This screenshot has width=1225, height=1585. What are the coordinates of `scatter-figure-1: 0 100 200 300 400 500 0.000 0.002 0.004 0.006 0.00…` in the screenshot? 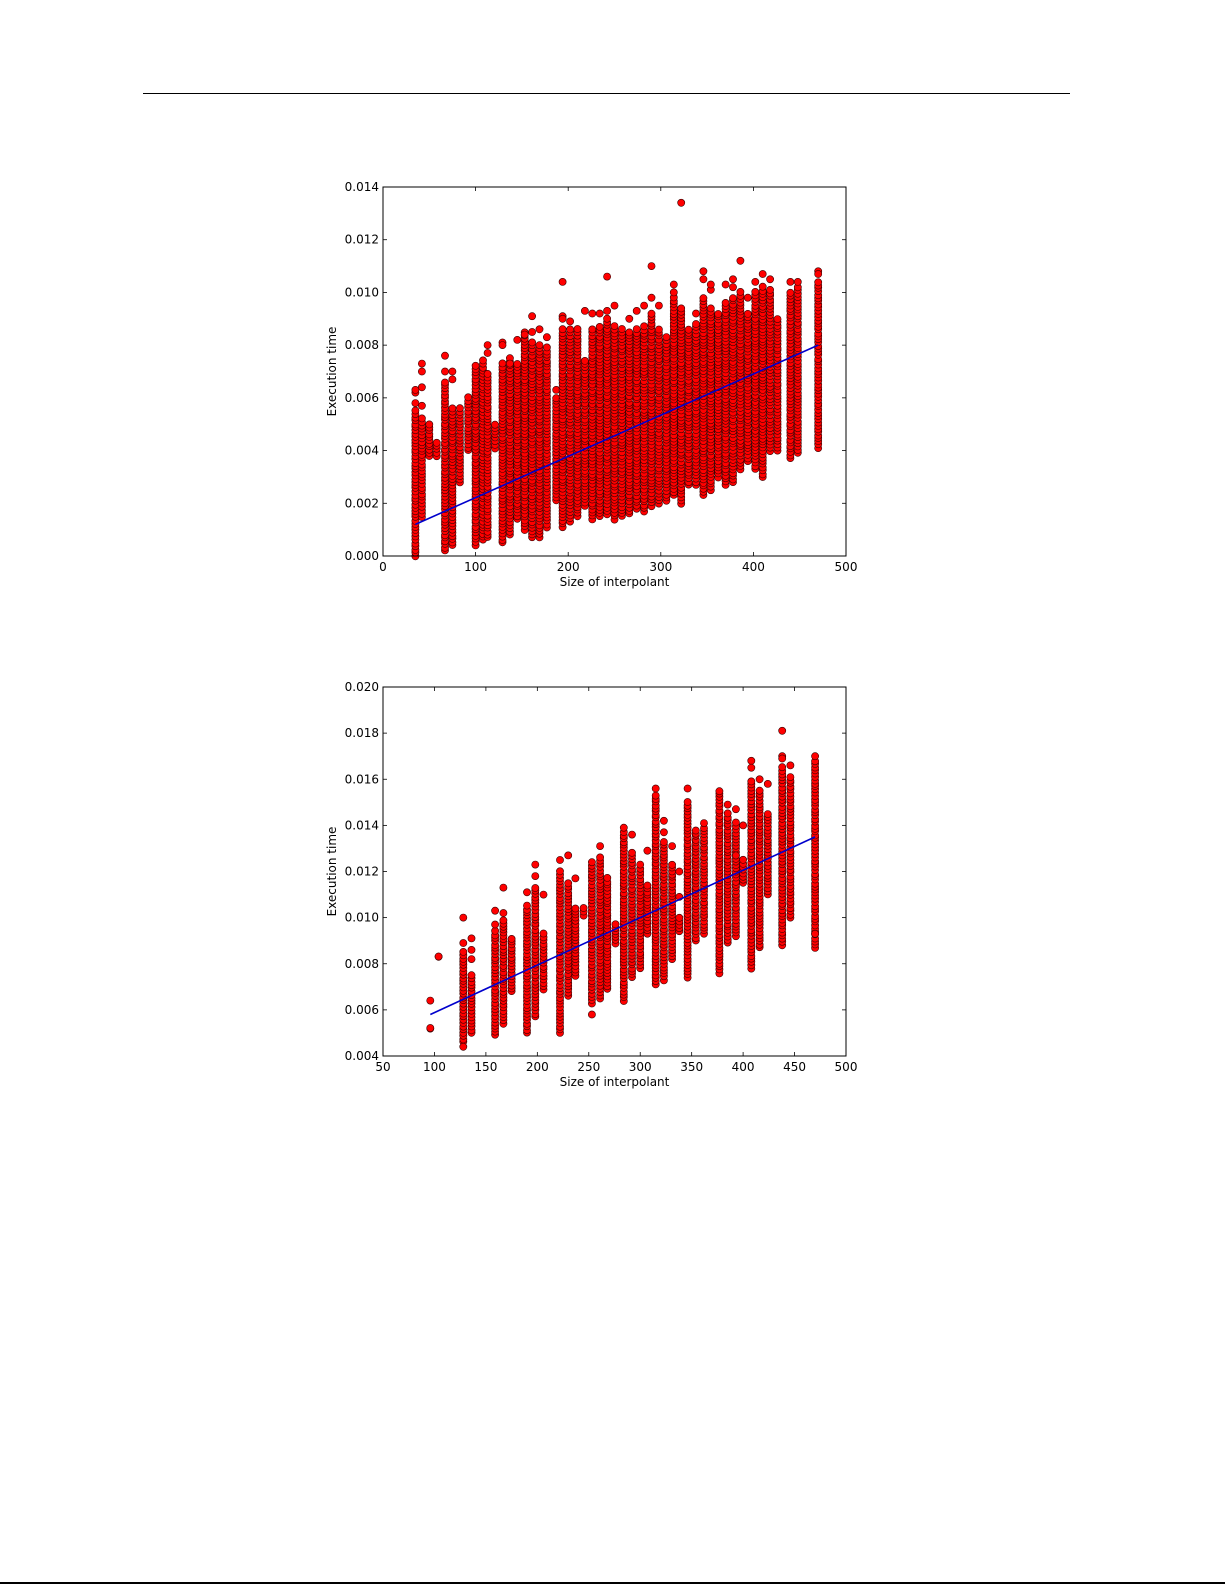 It's located at (600, 385).